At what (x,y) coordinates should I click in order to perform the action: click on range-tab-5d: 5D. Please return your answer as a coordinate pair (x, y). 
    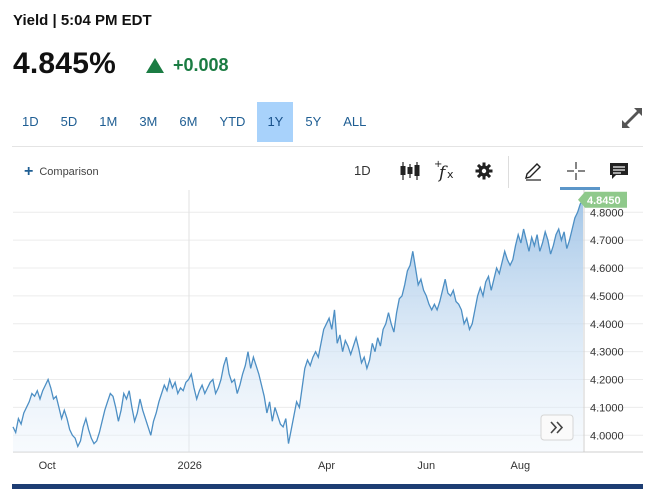
    Looking at the image, I should click on (69, 121).